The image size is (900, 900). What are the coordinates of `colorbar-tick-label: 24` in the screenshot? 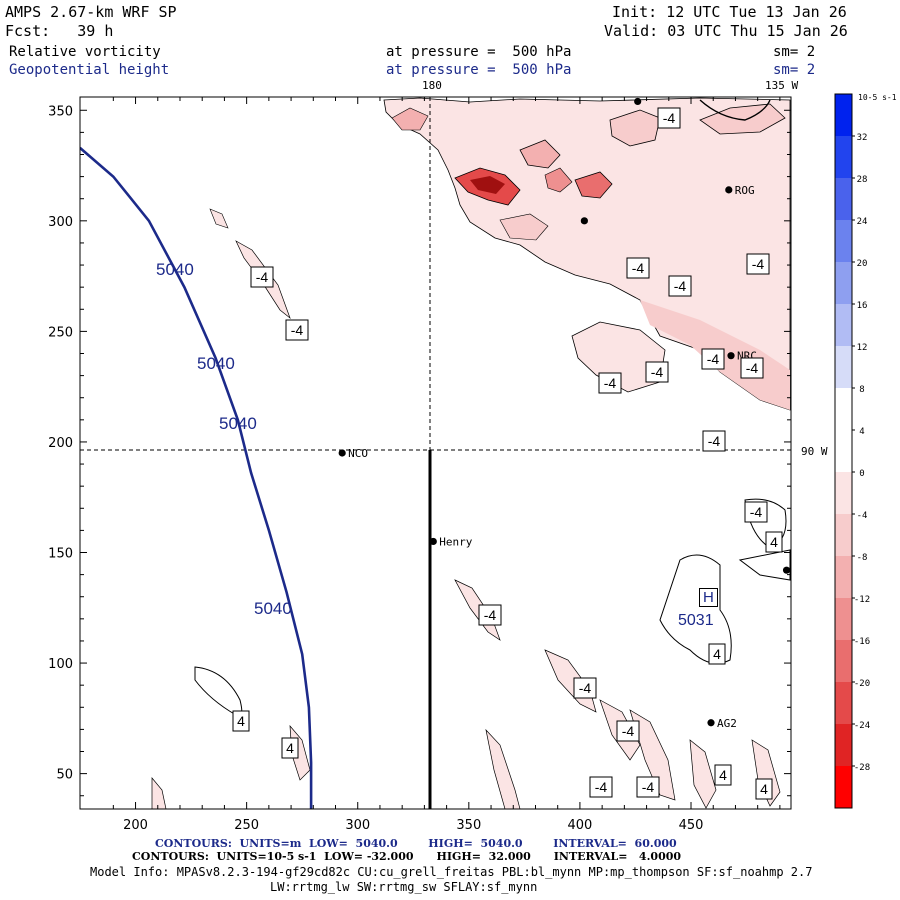 It's located at (862, 222).